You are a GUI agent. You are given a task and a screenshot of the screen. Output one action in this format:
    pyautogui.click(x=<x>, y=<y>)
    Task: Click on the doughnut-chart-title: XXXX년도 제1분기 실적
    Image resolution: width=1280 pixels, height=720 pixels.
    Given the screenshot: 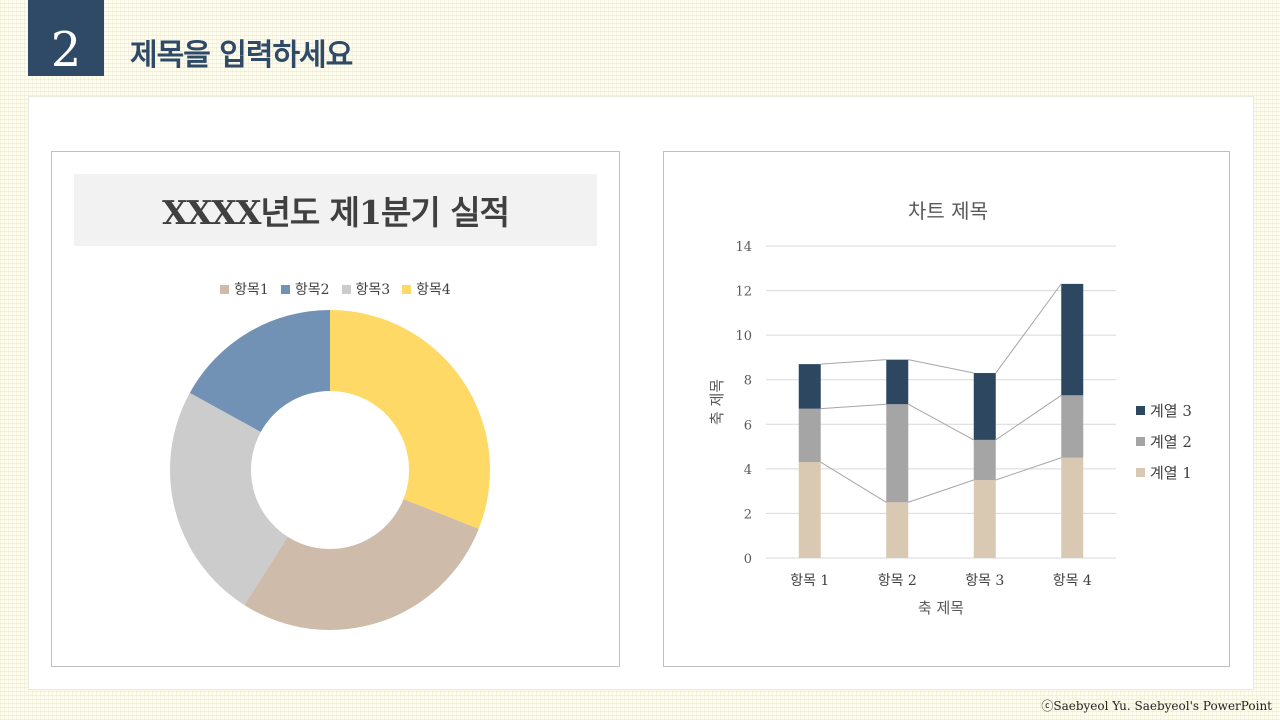 What is the action you would take?
    pyautogui.click(x=335, y=210)
    